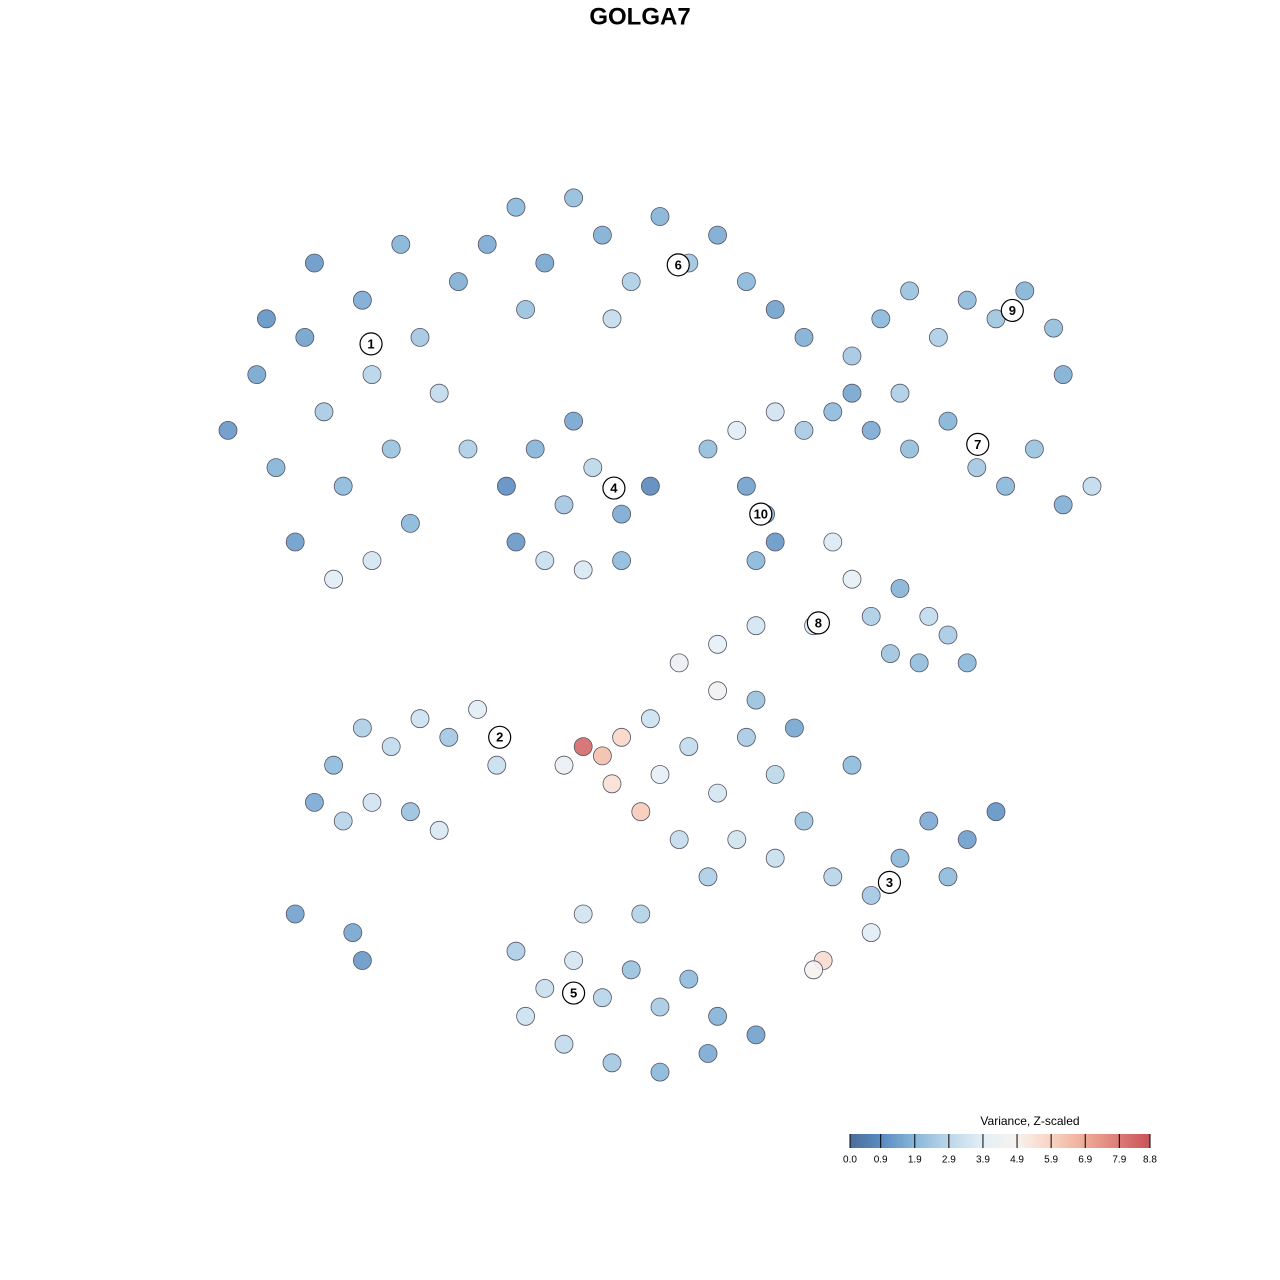 The width and height of the screenshot is (1280, 1280). What do you see at coordinates (1119, 1160) in the screenshot?
I see `colorbar-tick-label: 7.9` at bounding box center [1119, 1160].